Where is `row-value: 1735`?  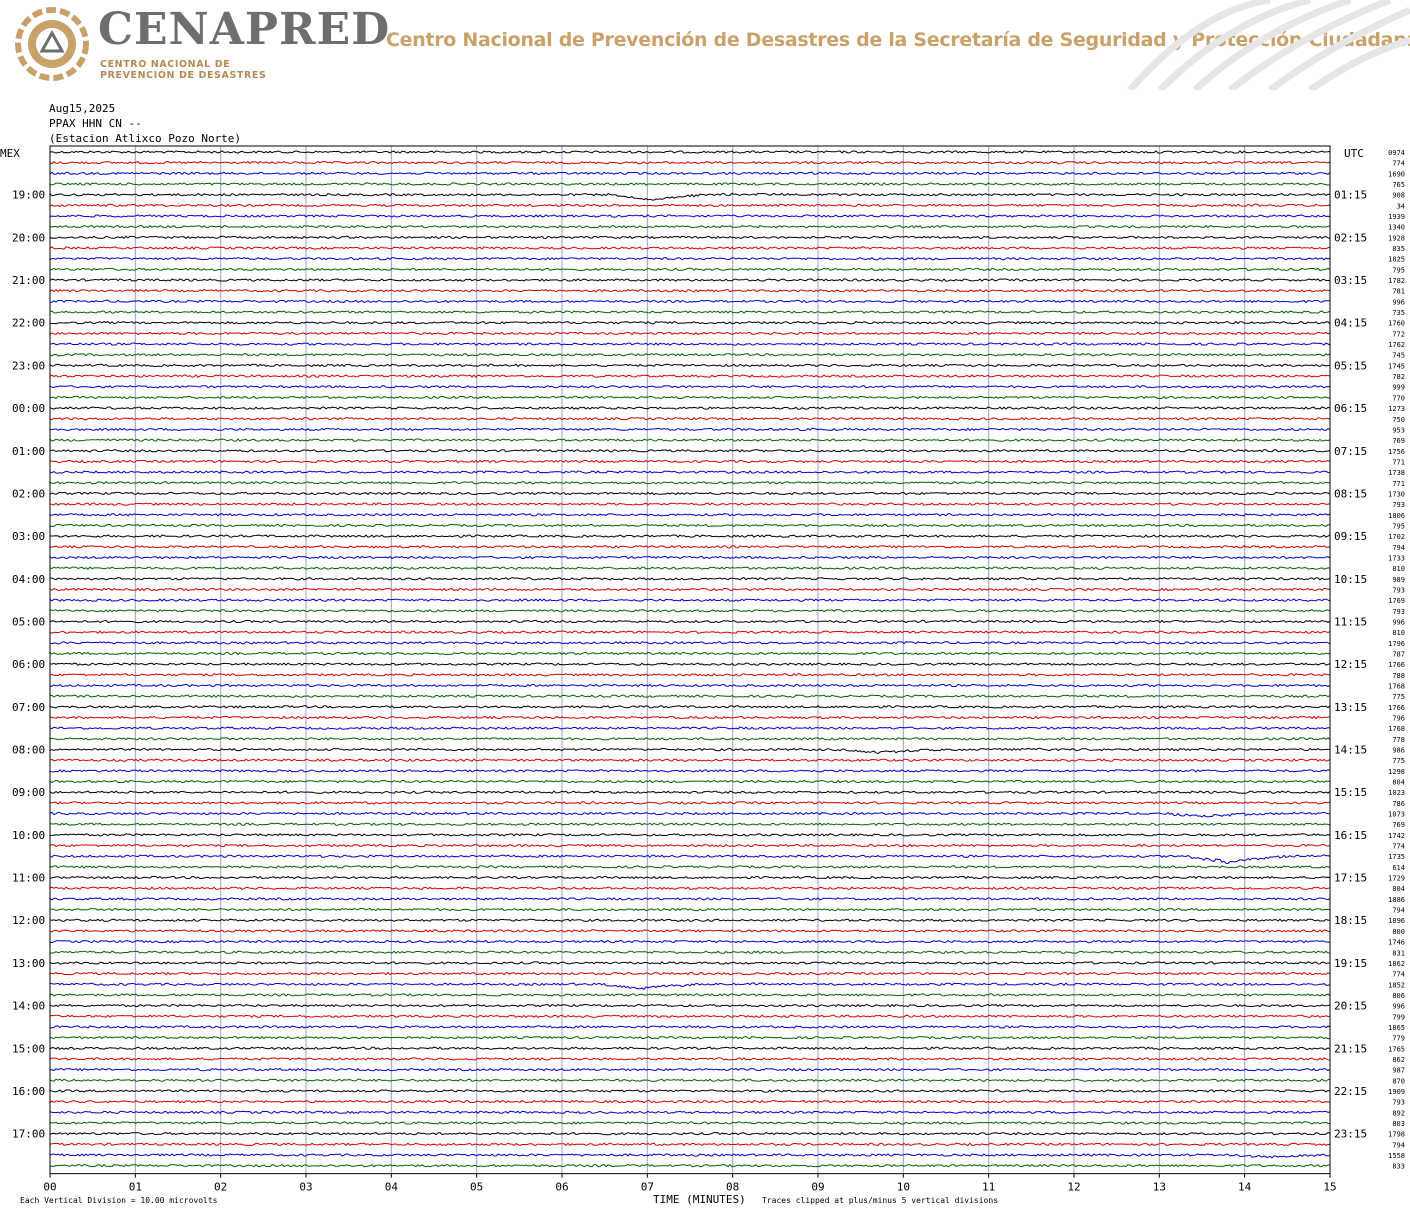 row-value: 1735 is located at coordinates (1396, 857).